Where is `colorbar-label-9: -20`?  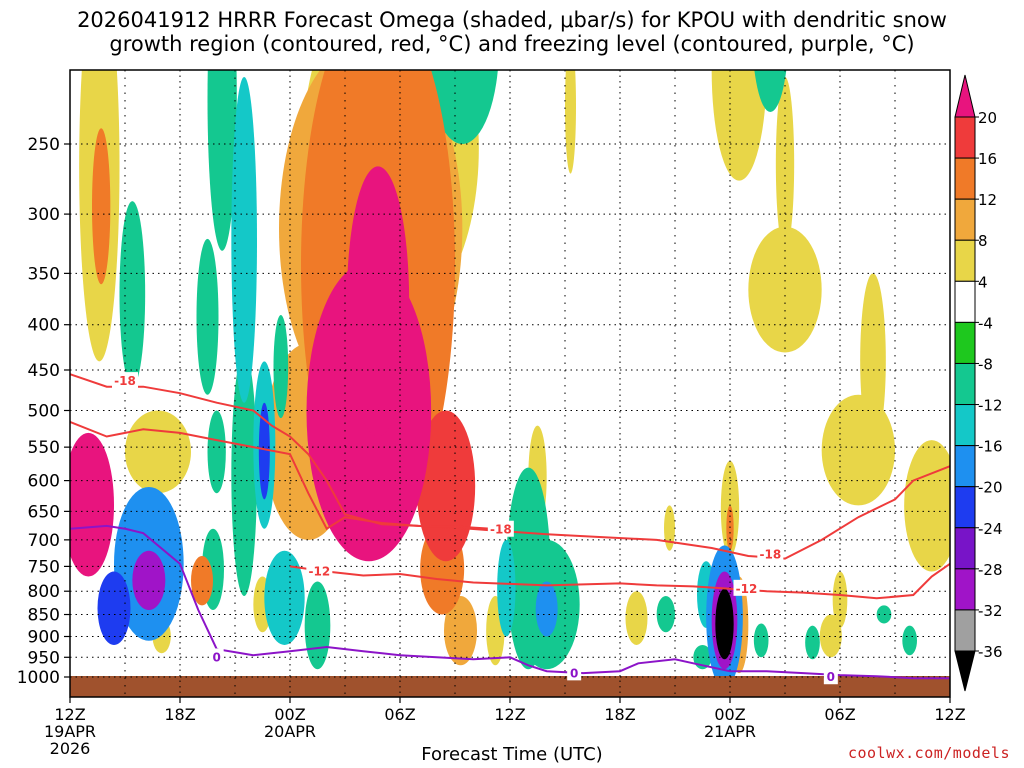
colorbar-label-9: -20 is located at coordinates (990, 488).